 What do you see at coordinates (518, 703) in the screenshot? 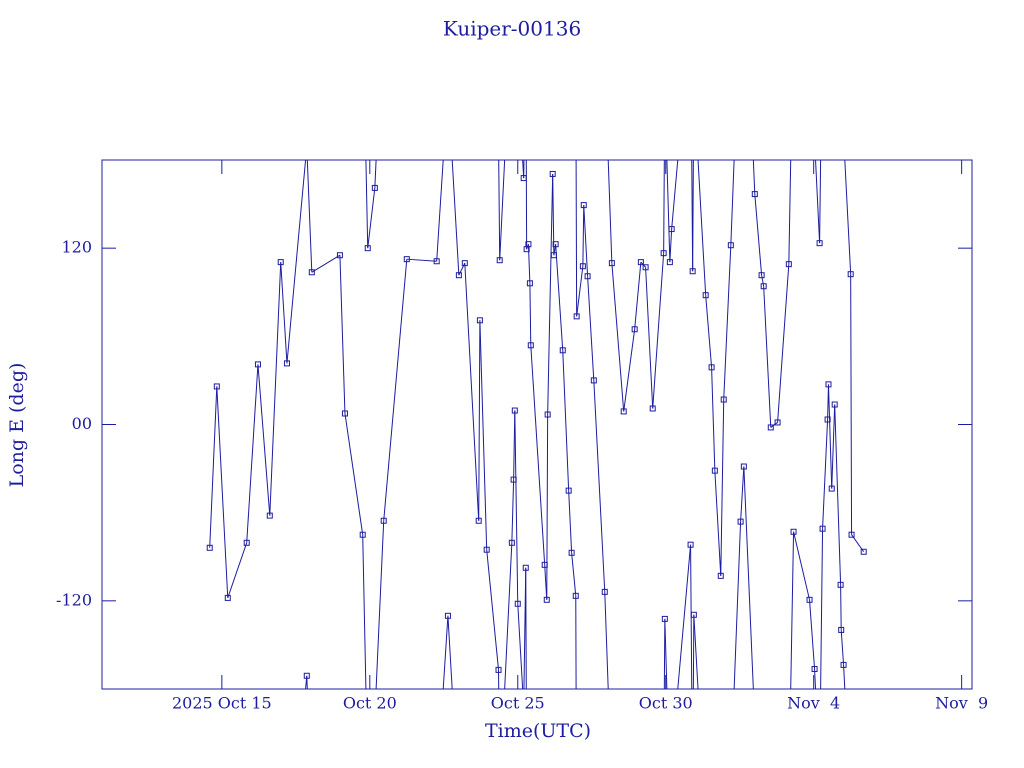
I see `x-tick-label: Oct 25` at bounding box center [518, 703].